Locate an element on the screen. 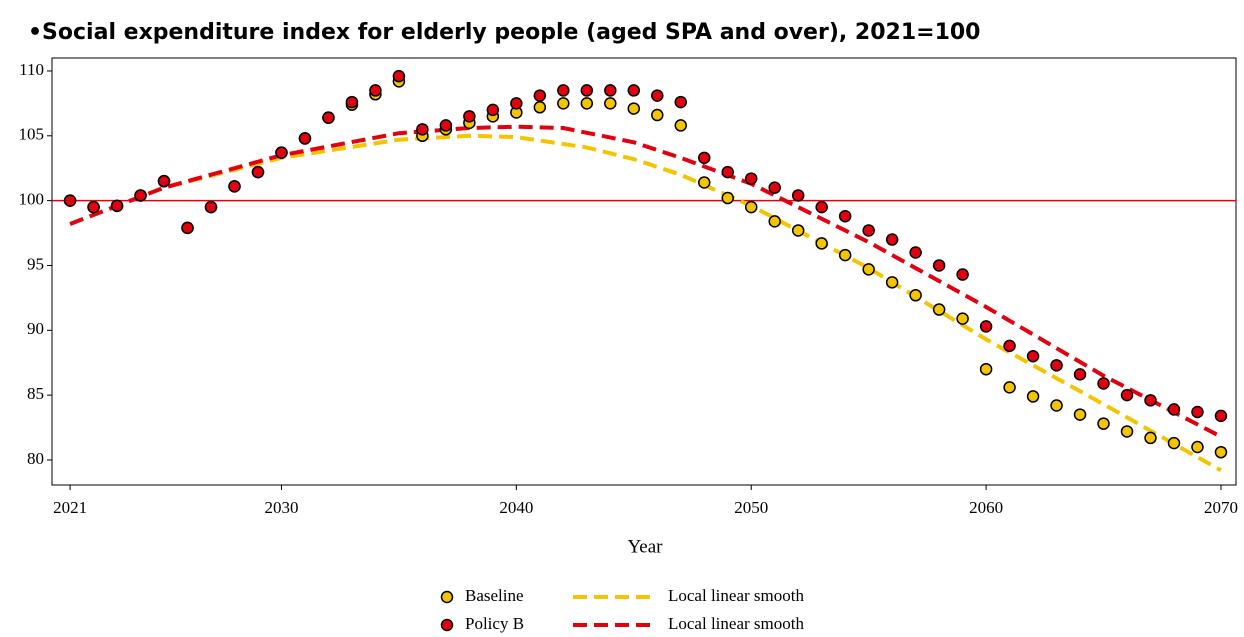  y-tick-label: 100 is located at coordinates (32, 199).